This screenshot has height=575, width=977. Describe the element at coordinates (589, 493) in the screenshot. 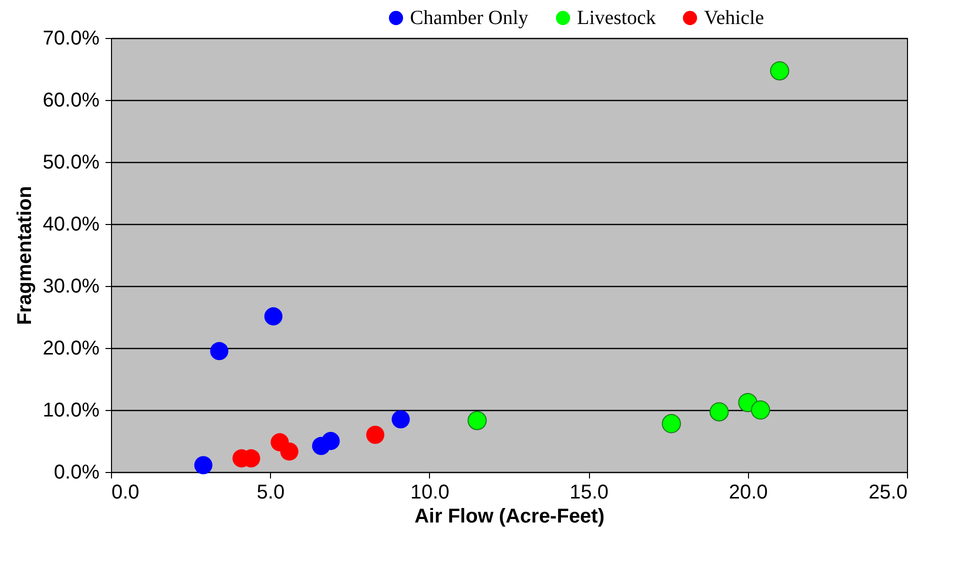

I see `x-tick-label: 15.0` at that location.